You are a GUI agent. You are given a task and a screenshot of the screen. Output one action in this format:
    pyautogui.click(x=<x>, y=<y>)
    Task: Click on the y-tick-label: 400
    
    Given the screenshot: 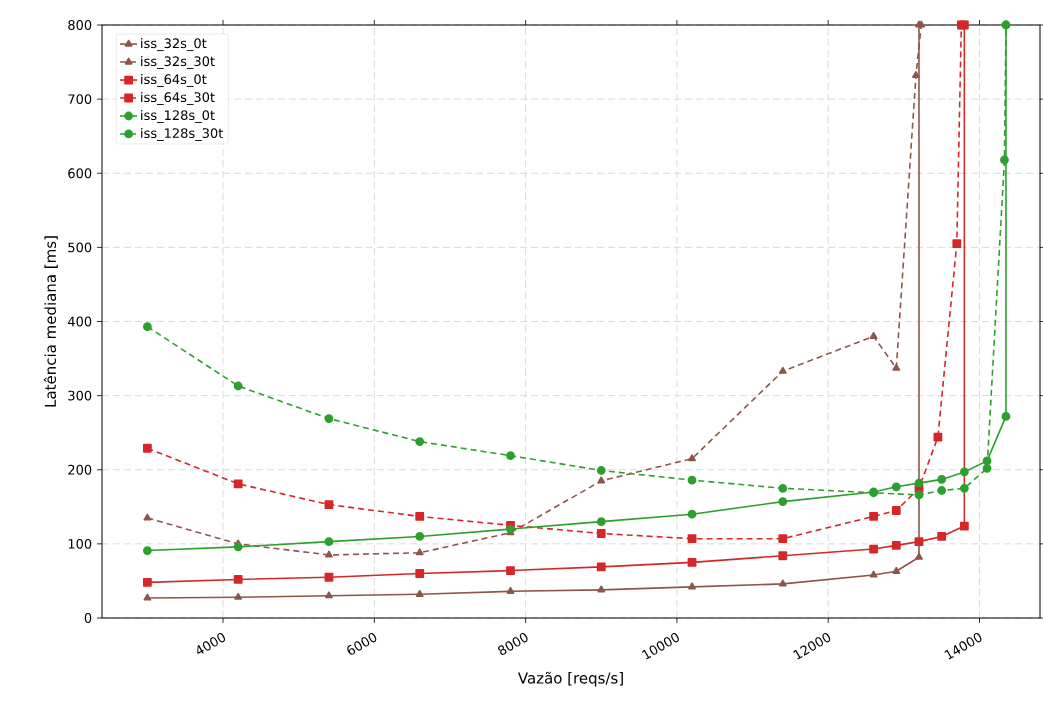 What is the action you would take?
    pyautogui.click(x=79, y=321)
    